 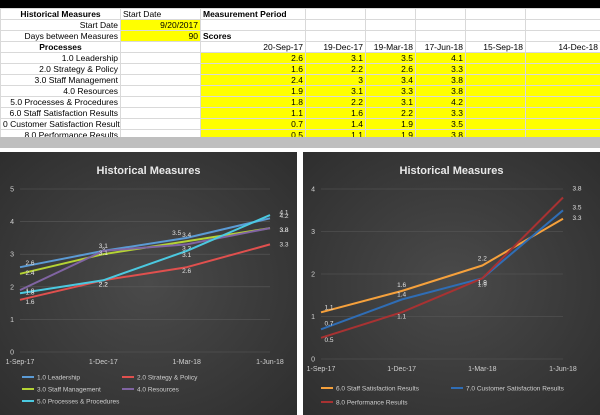 I want to click on score-cell: 4.2, so click(x=440, y=102).